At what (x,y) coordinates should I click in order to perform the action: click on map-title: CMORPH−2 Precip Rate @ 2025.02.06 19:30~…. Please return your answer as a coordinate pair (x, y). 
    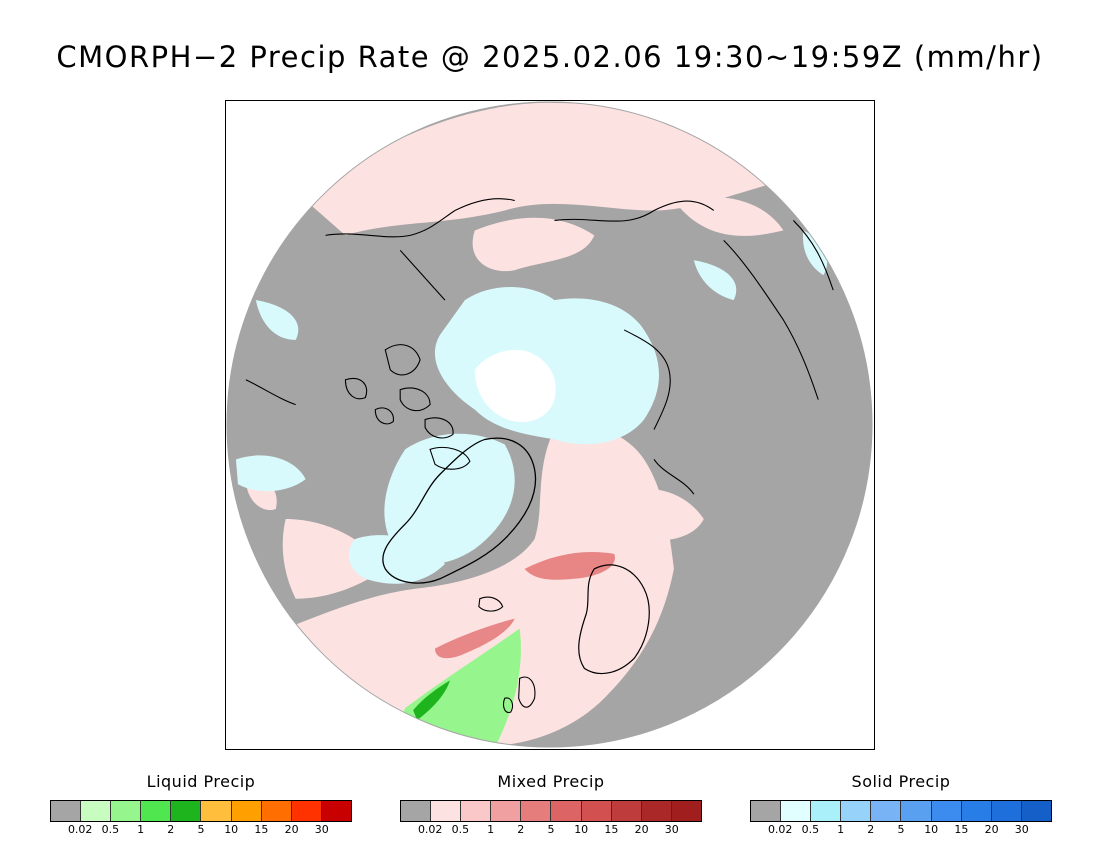
    Looking at the image, I should click on (550, 57).